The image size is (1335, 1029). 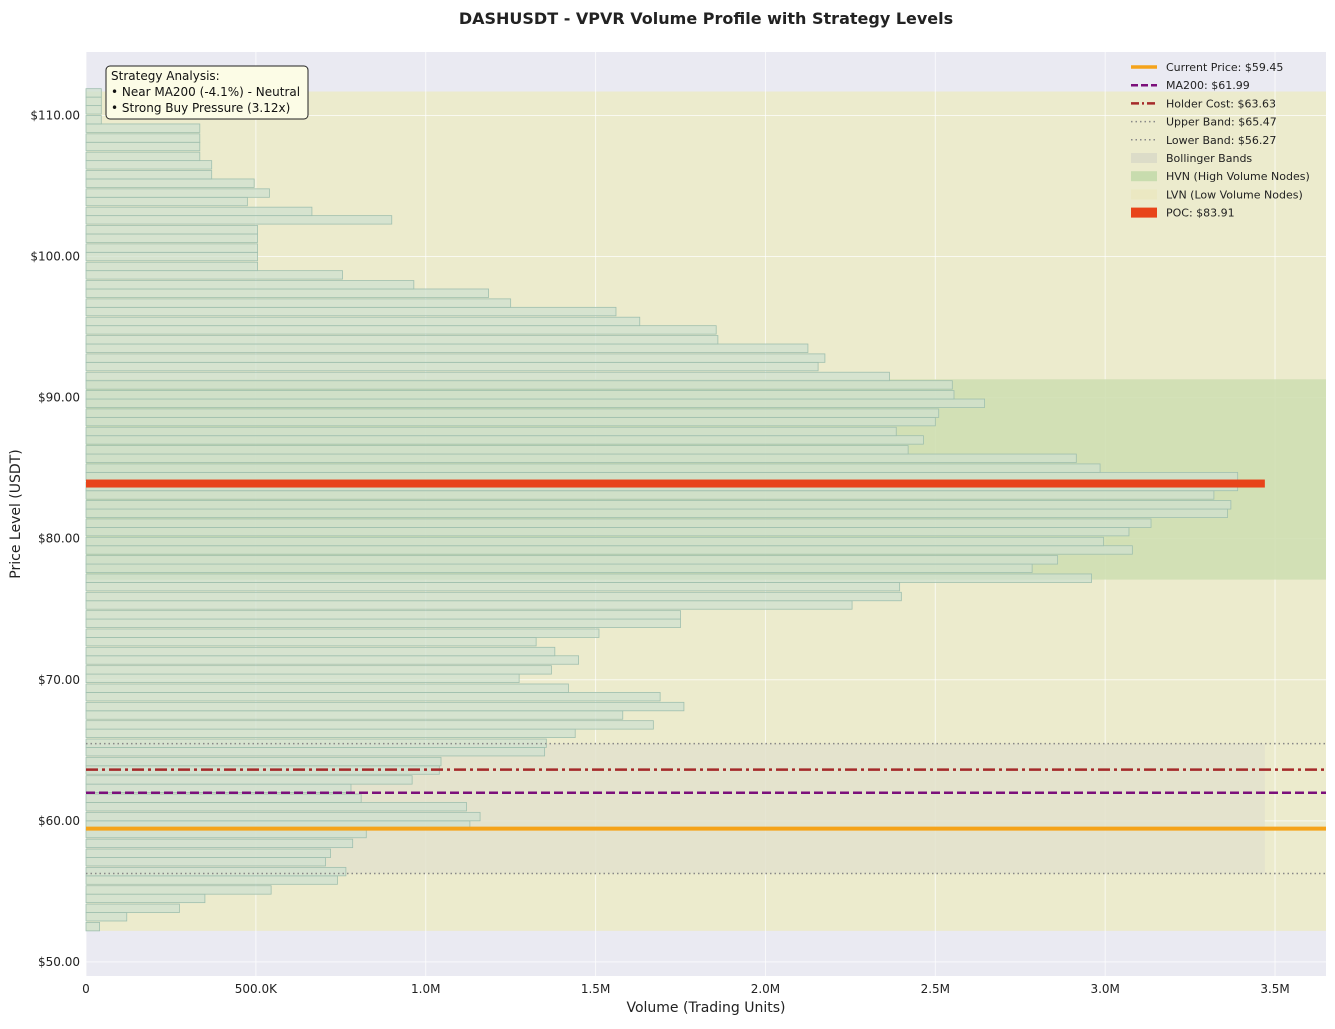 I want to click on legend-label-lower_band: Lower Band: $56.27, so click(x=1221, y=140).